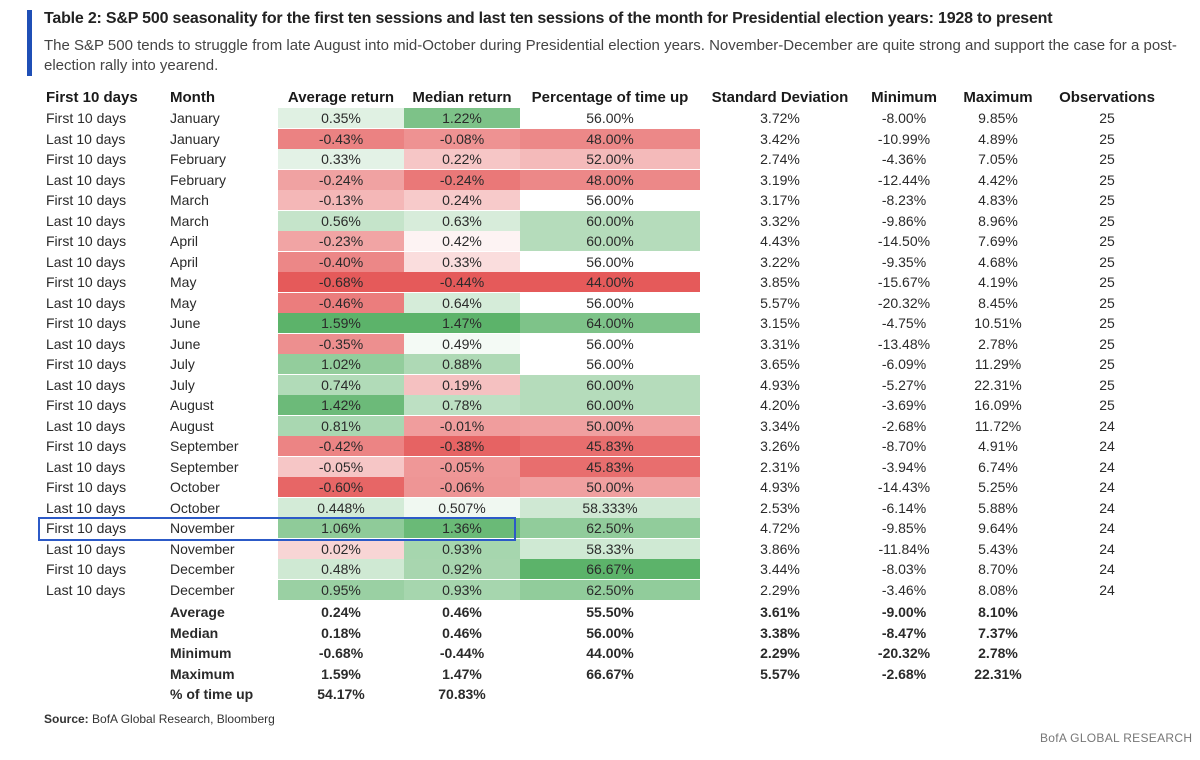 Image resolution: width=1200 pixels, height=760 pixels. What do you see at coordinates (462, 653) in the screenshot?
I see `summary-median-return: -0.44%` at bounding box center [462, 653].